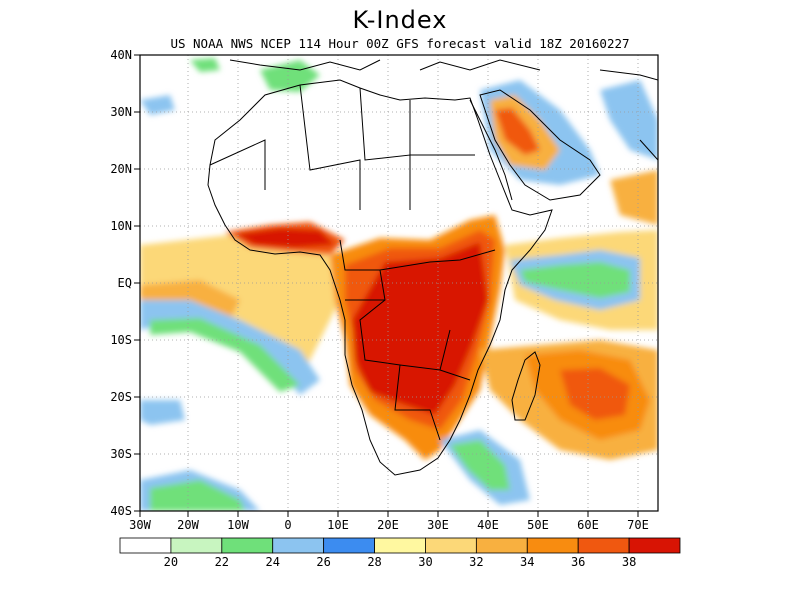 The image size is (800, 600). I want to click on colorbar-label: 34, so click(527, 562).